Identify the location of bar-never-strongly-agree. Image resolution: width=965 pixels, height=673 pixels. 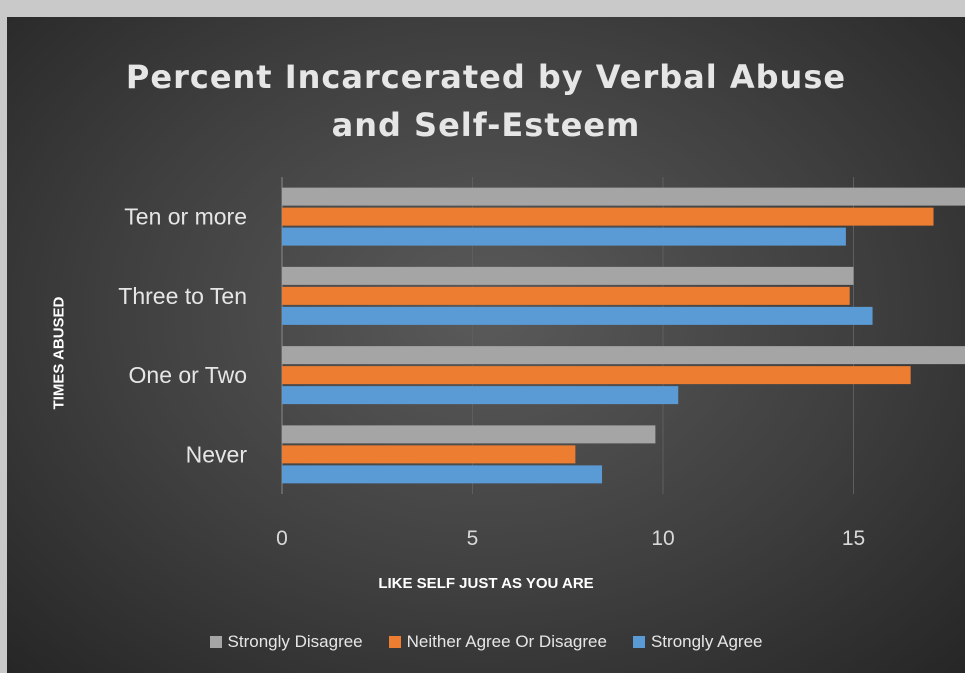
(442, 474).